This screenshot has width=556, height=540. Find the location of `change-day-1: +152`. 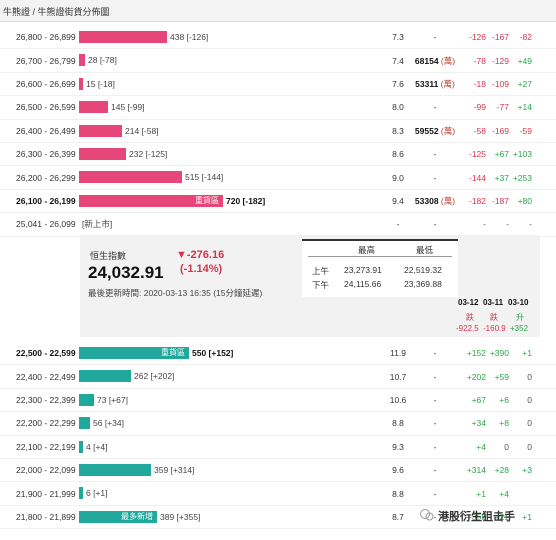

change-day-1: +152 is located at coordinates (476, 353).